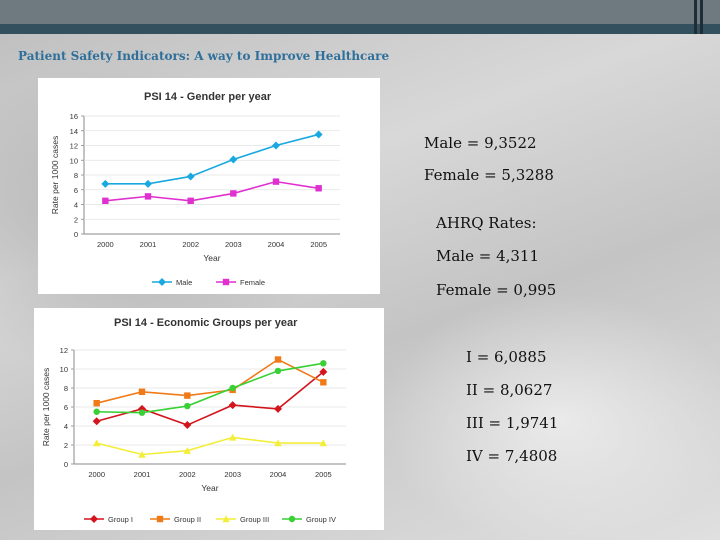 Image resolution: width=720 pixels, height=540 pixels. I want to click on group-i-text: I = 6,0885, so click(506, 357).